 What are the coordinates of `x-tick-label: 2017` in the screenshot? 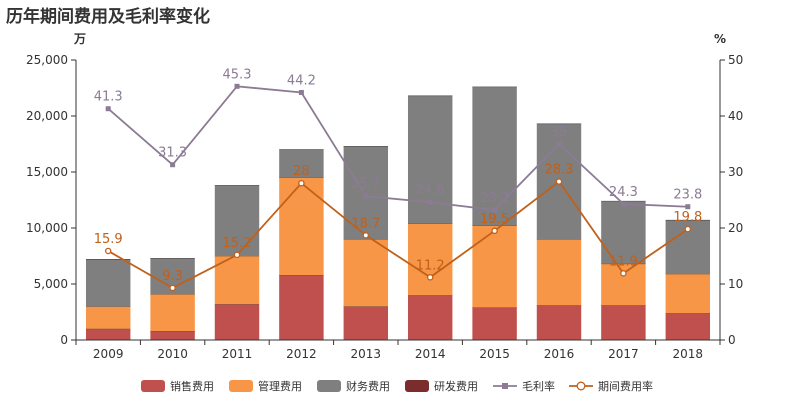 It's located at (623, 354).